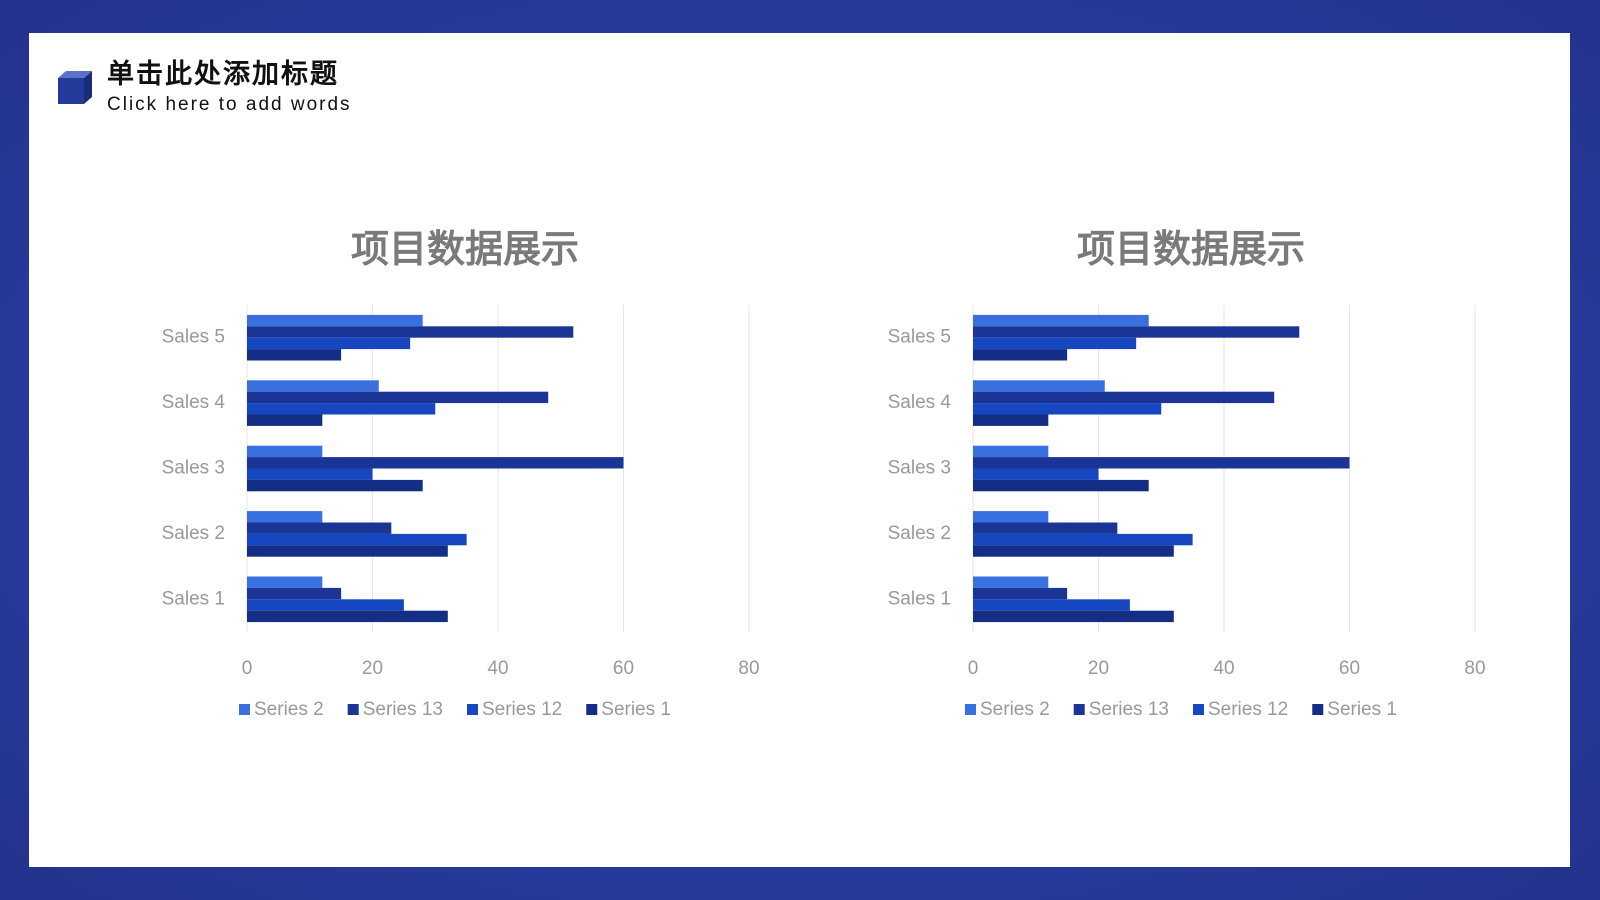  What do you see at coordinates (229, 104) in the screenshot?
I see `header-subtitle: Click here to add words` at bounding box center [229, 104].